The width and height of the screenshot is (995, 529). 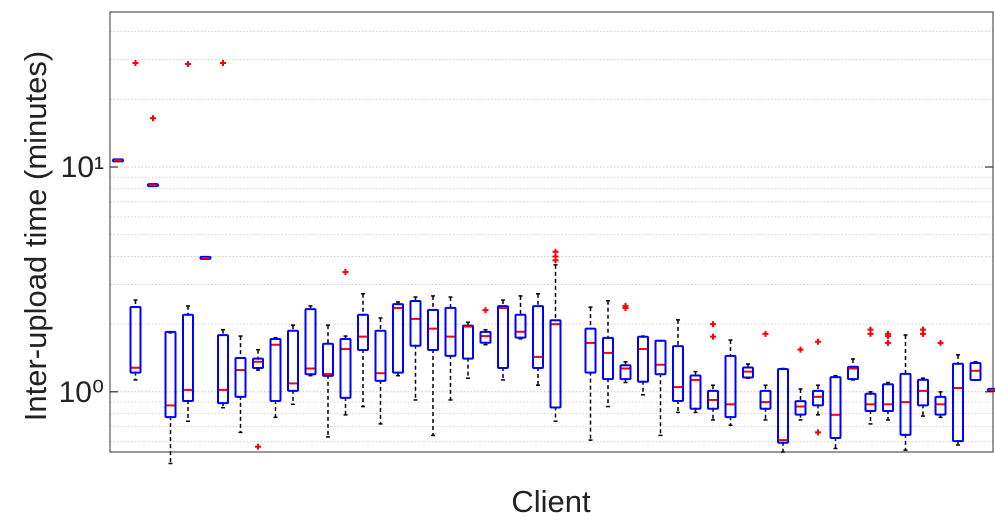 What do you see at coordinates (82, 167) in the screenshot?
I see `y-tick-label: 10¹` at bounding box center [82, 167].